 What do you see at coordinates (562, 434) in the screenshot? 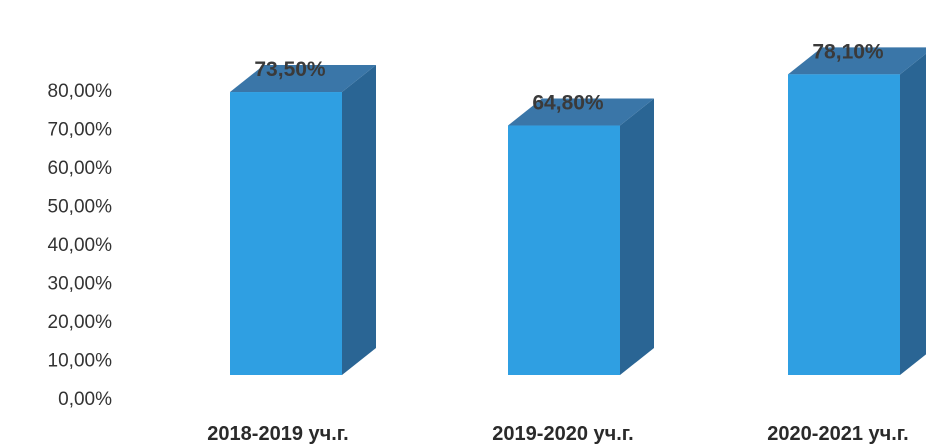
I see `x-tick-label: 2019-2020 уч.г.` at bounding box center [562, 434].